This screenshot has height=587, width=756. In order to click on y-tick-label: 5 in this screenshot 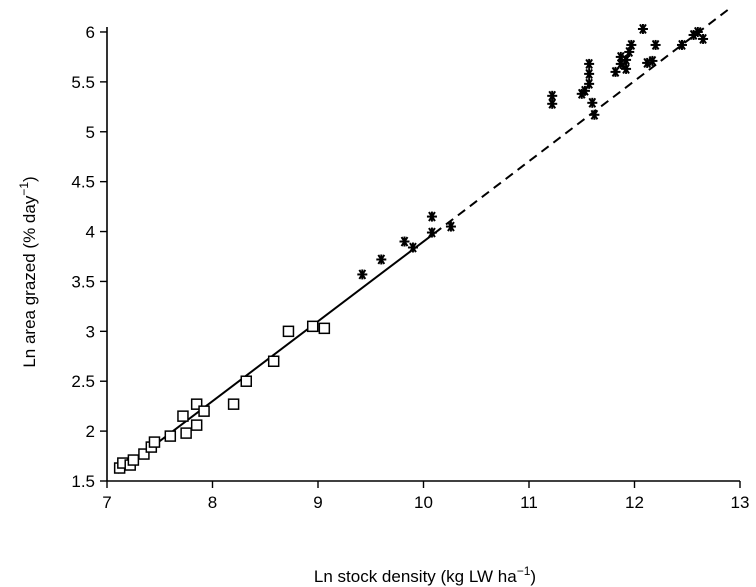, I will do `click(90, 132)`.